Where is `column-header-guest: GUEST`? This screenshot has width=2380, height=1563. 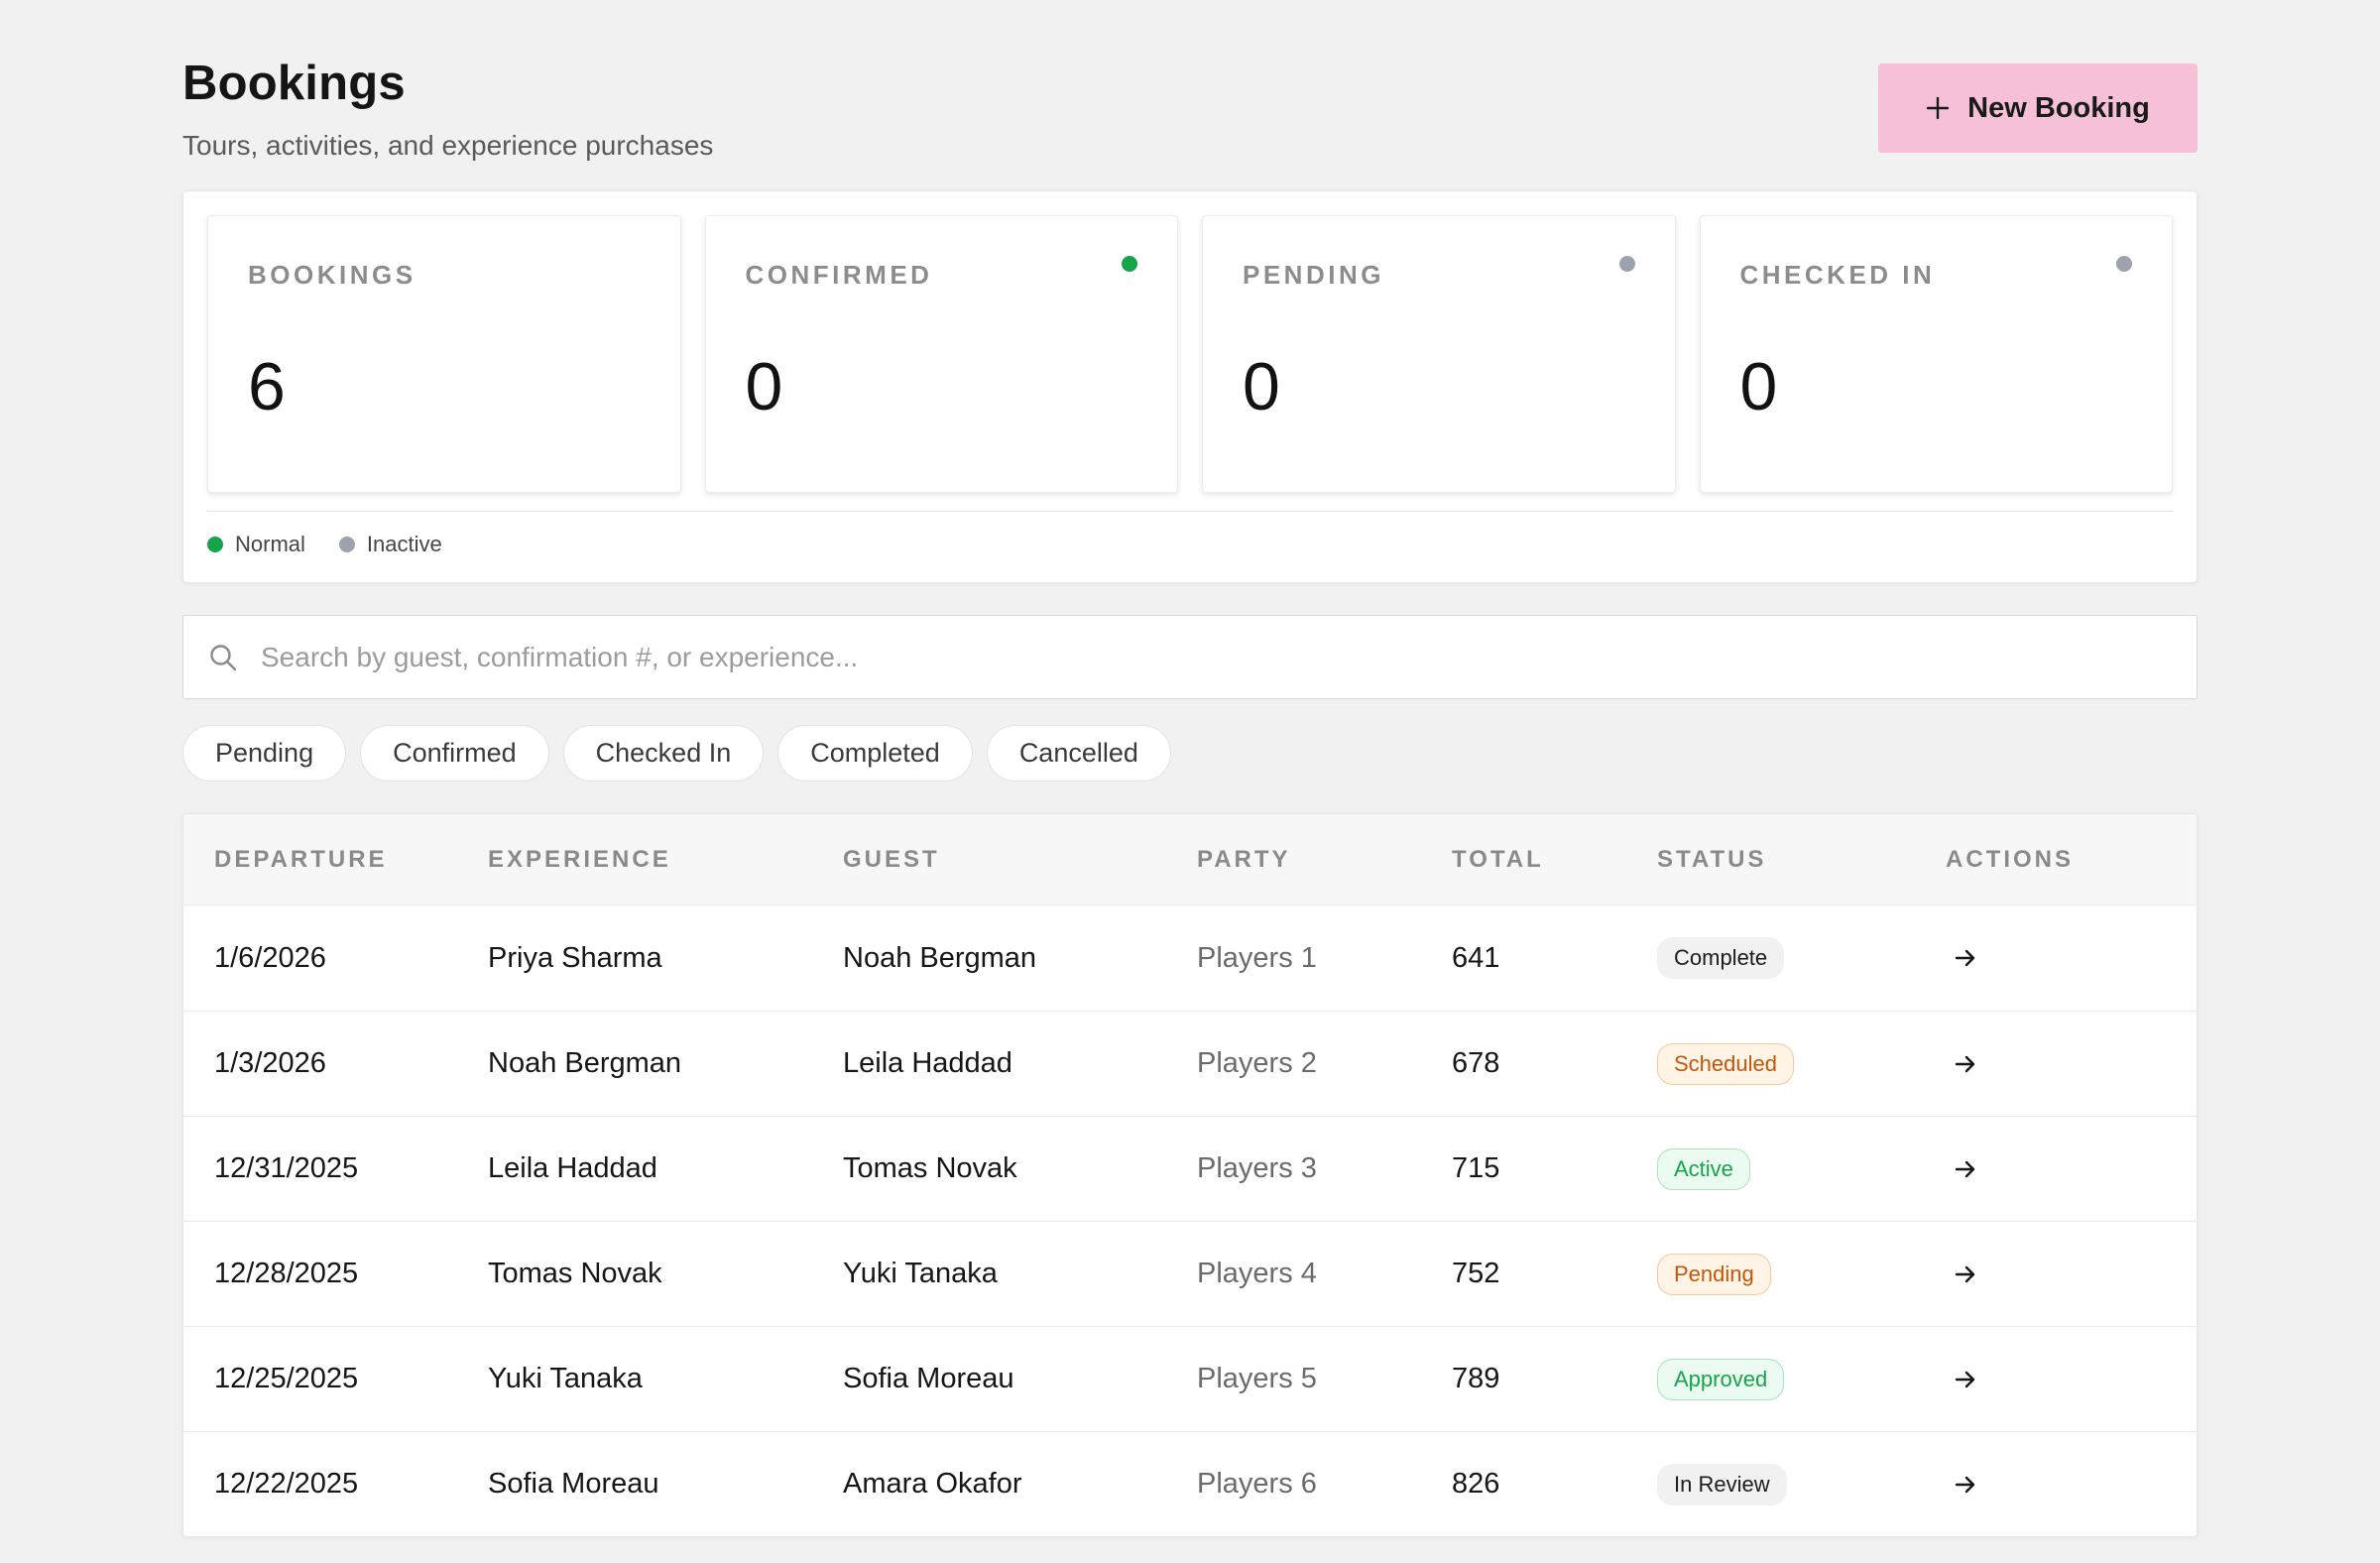
column-header-guest: GUEST is located at coordinates (891, 859).